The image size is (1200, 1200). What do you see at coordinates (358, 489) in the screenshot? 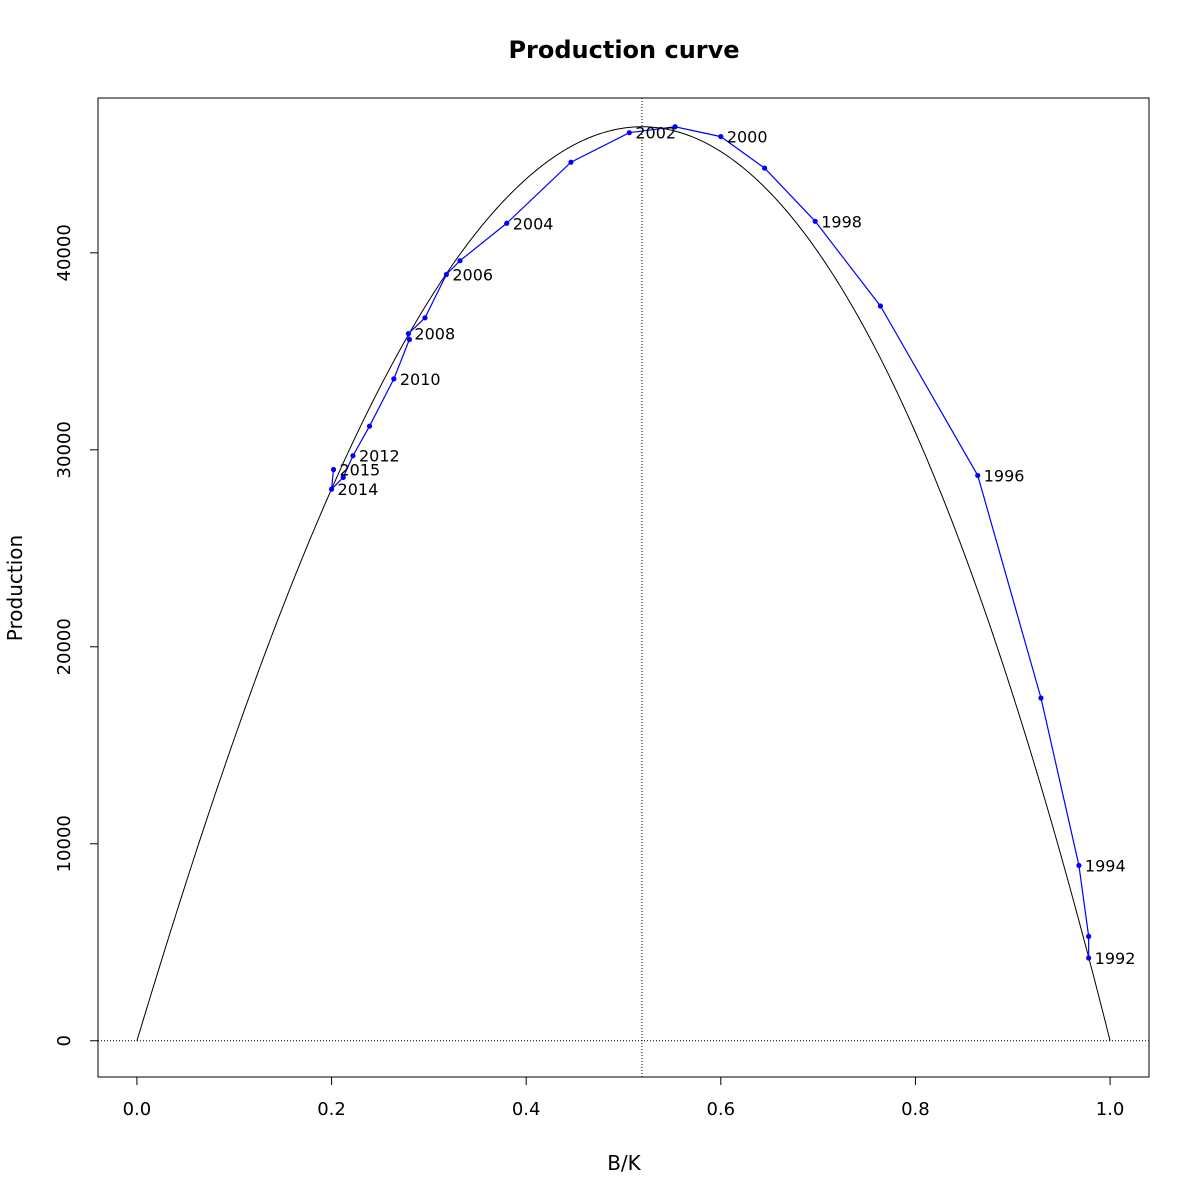
I see `year-label-2014: 2014` at bounding box center [358, 489].